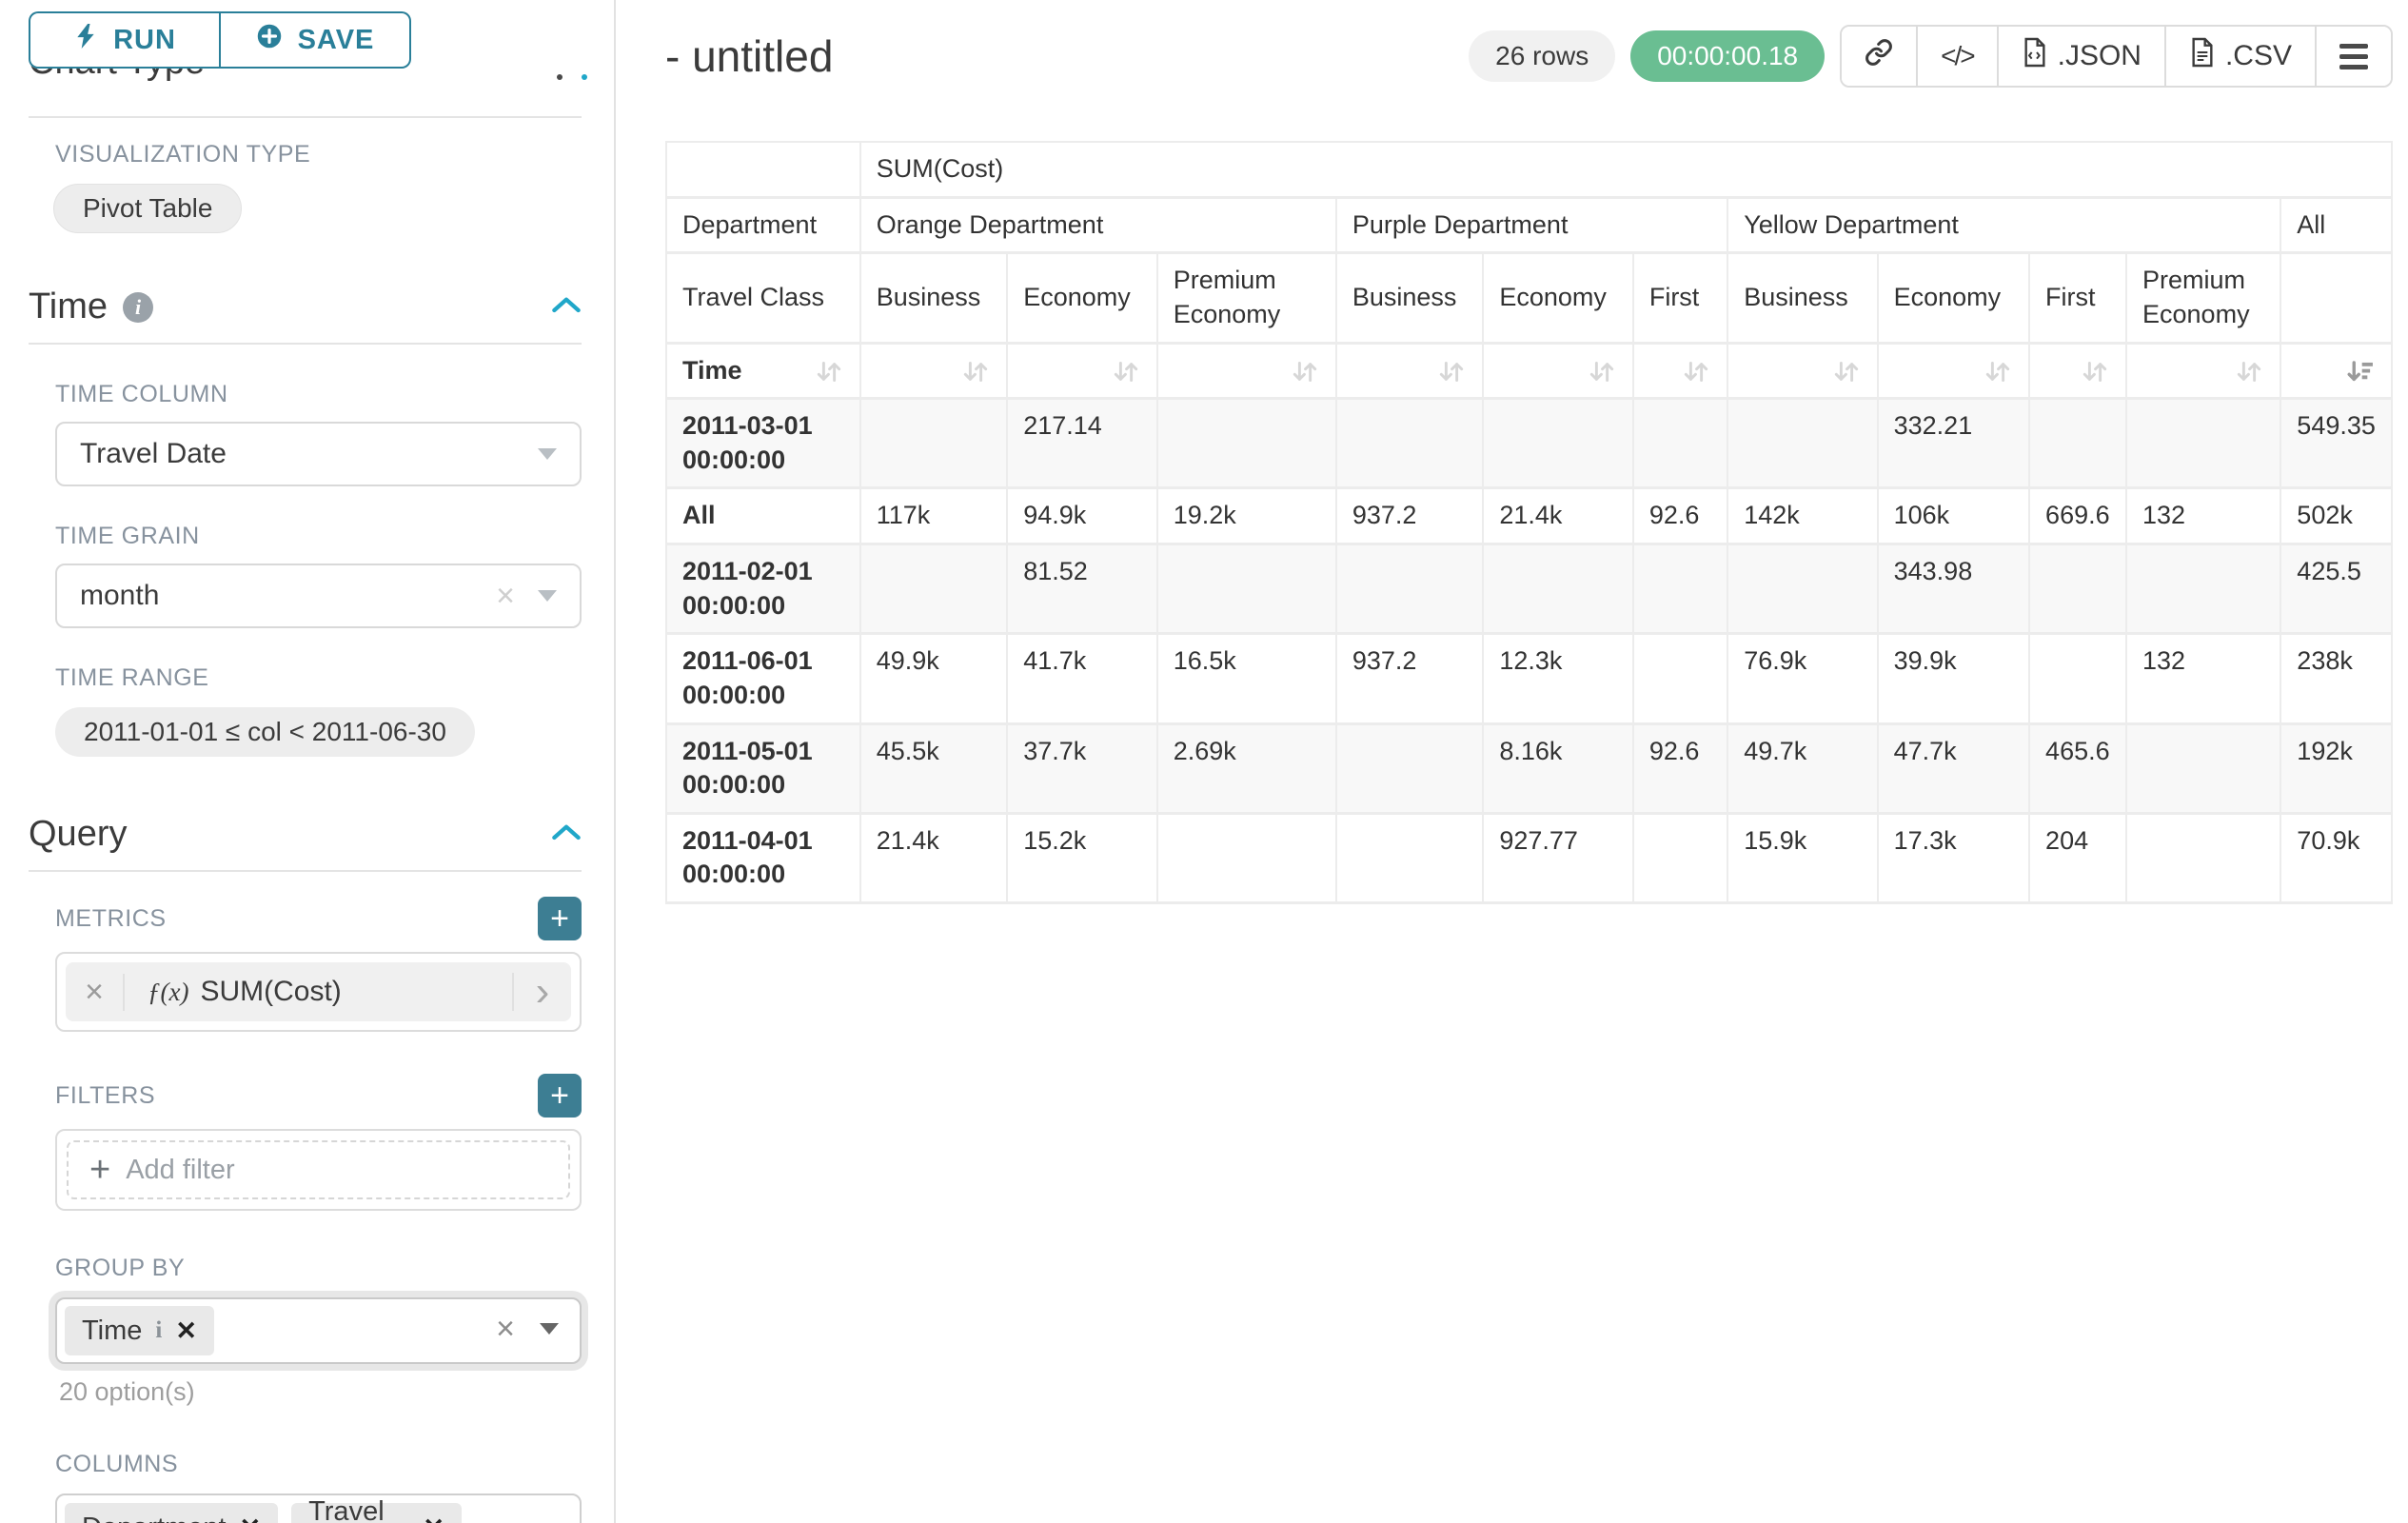  What do you see at coordinates (1532, 226) in the screenshot?
I see `column-group-header: Purple Department` at bounding box center [1532, 226].